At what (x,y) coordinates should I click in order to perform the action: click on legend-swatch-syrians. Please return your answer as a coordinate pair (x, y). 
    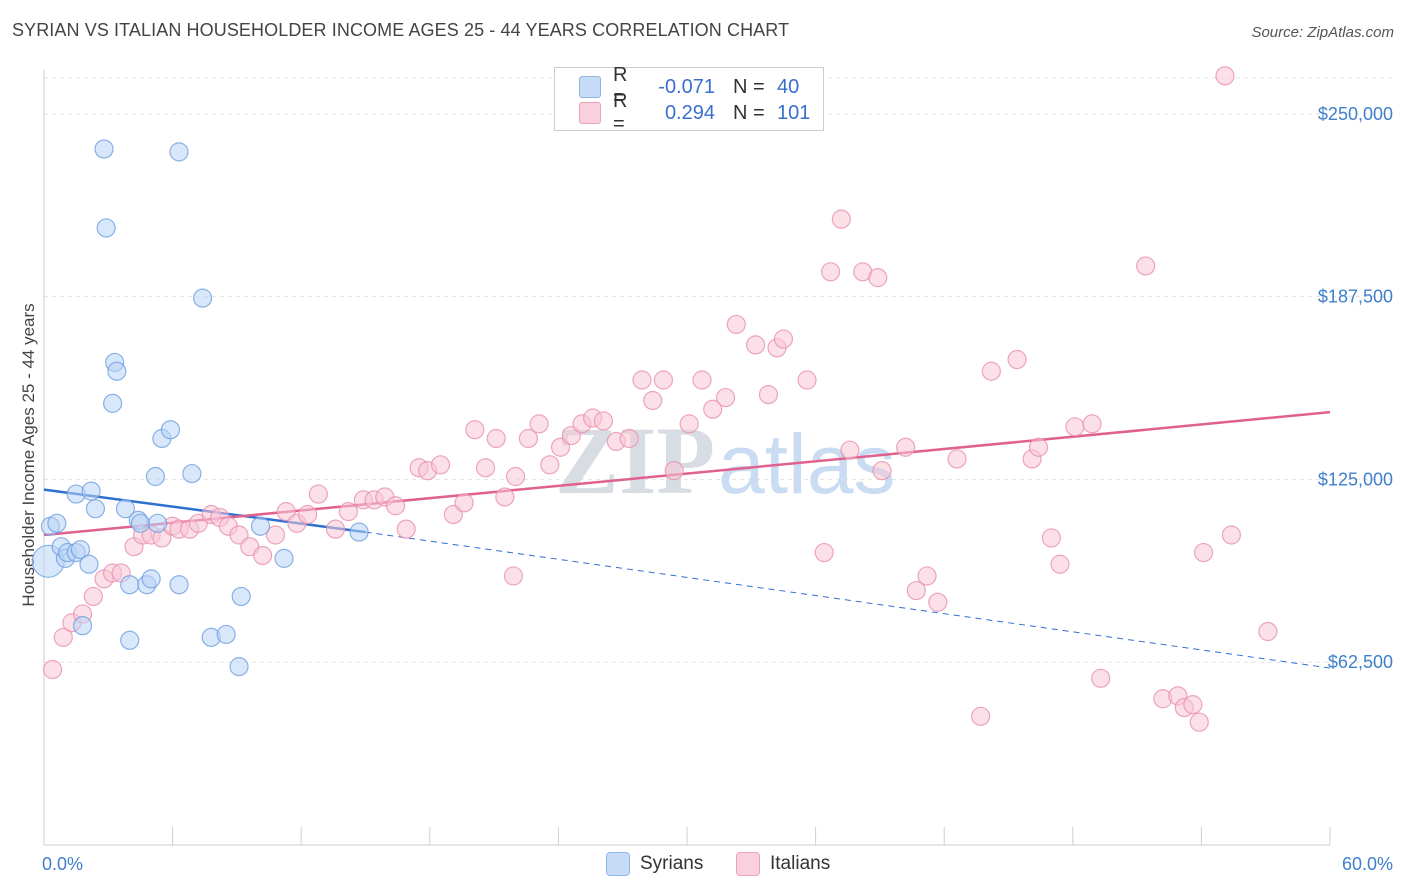
    Looking at the image, I should click on (590, 87).